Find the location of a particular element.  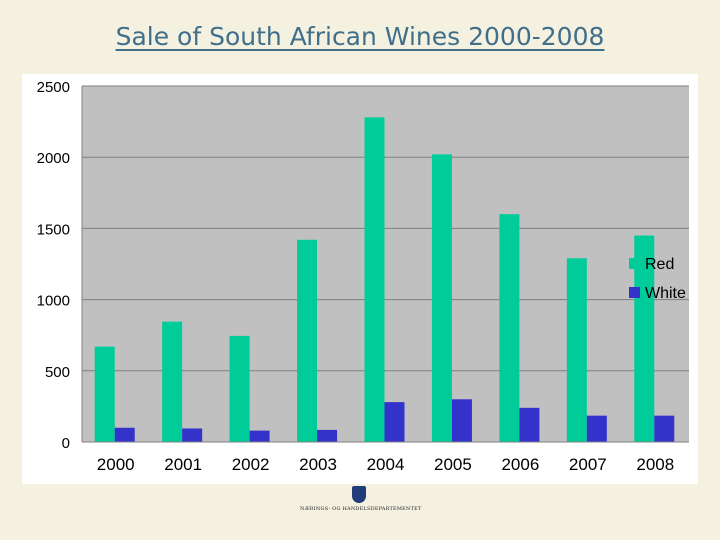

x-tick-label: 2004 is located at coordinates (386, 464).